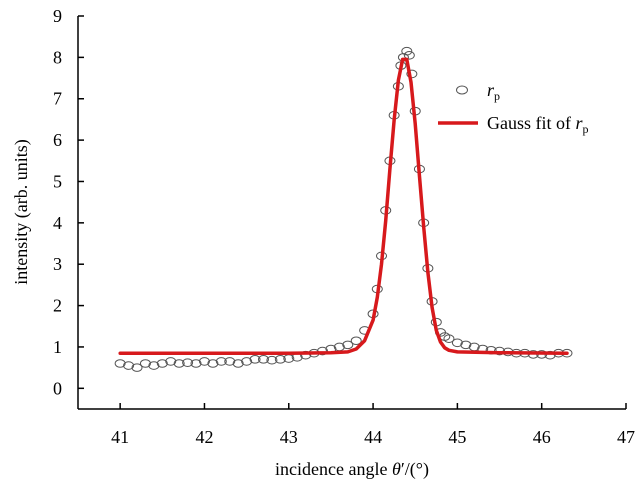 This screenshot has width=642, height=492. I want to click on y-tick-label: 6, so click(57, 140).